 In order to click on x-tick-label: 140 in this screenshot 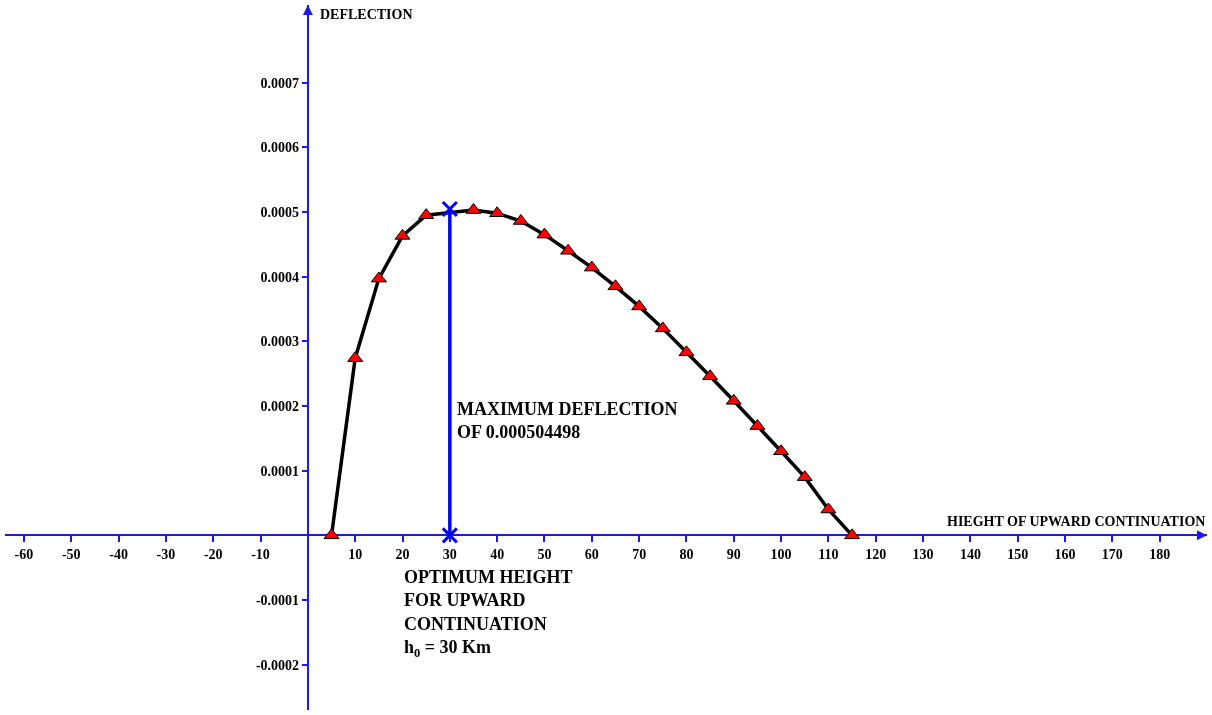, I will do `click(970, 555)`.